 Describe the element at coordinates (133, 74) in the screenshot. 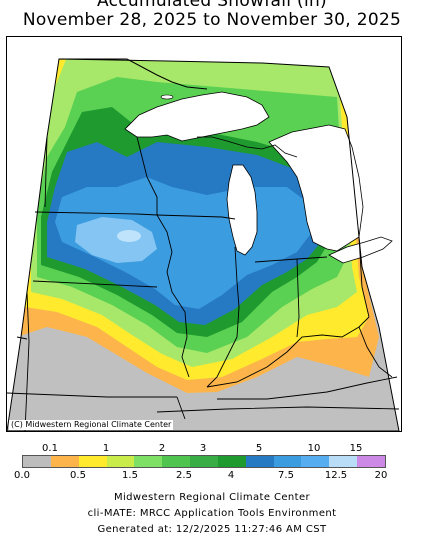

I see `us-canada-border` at that location.